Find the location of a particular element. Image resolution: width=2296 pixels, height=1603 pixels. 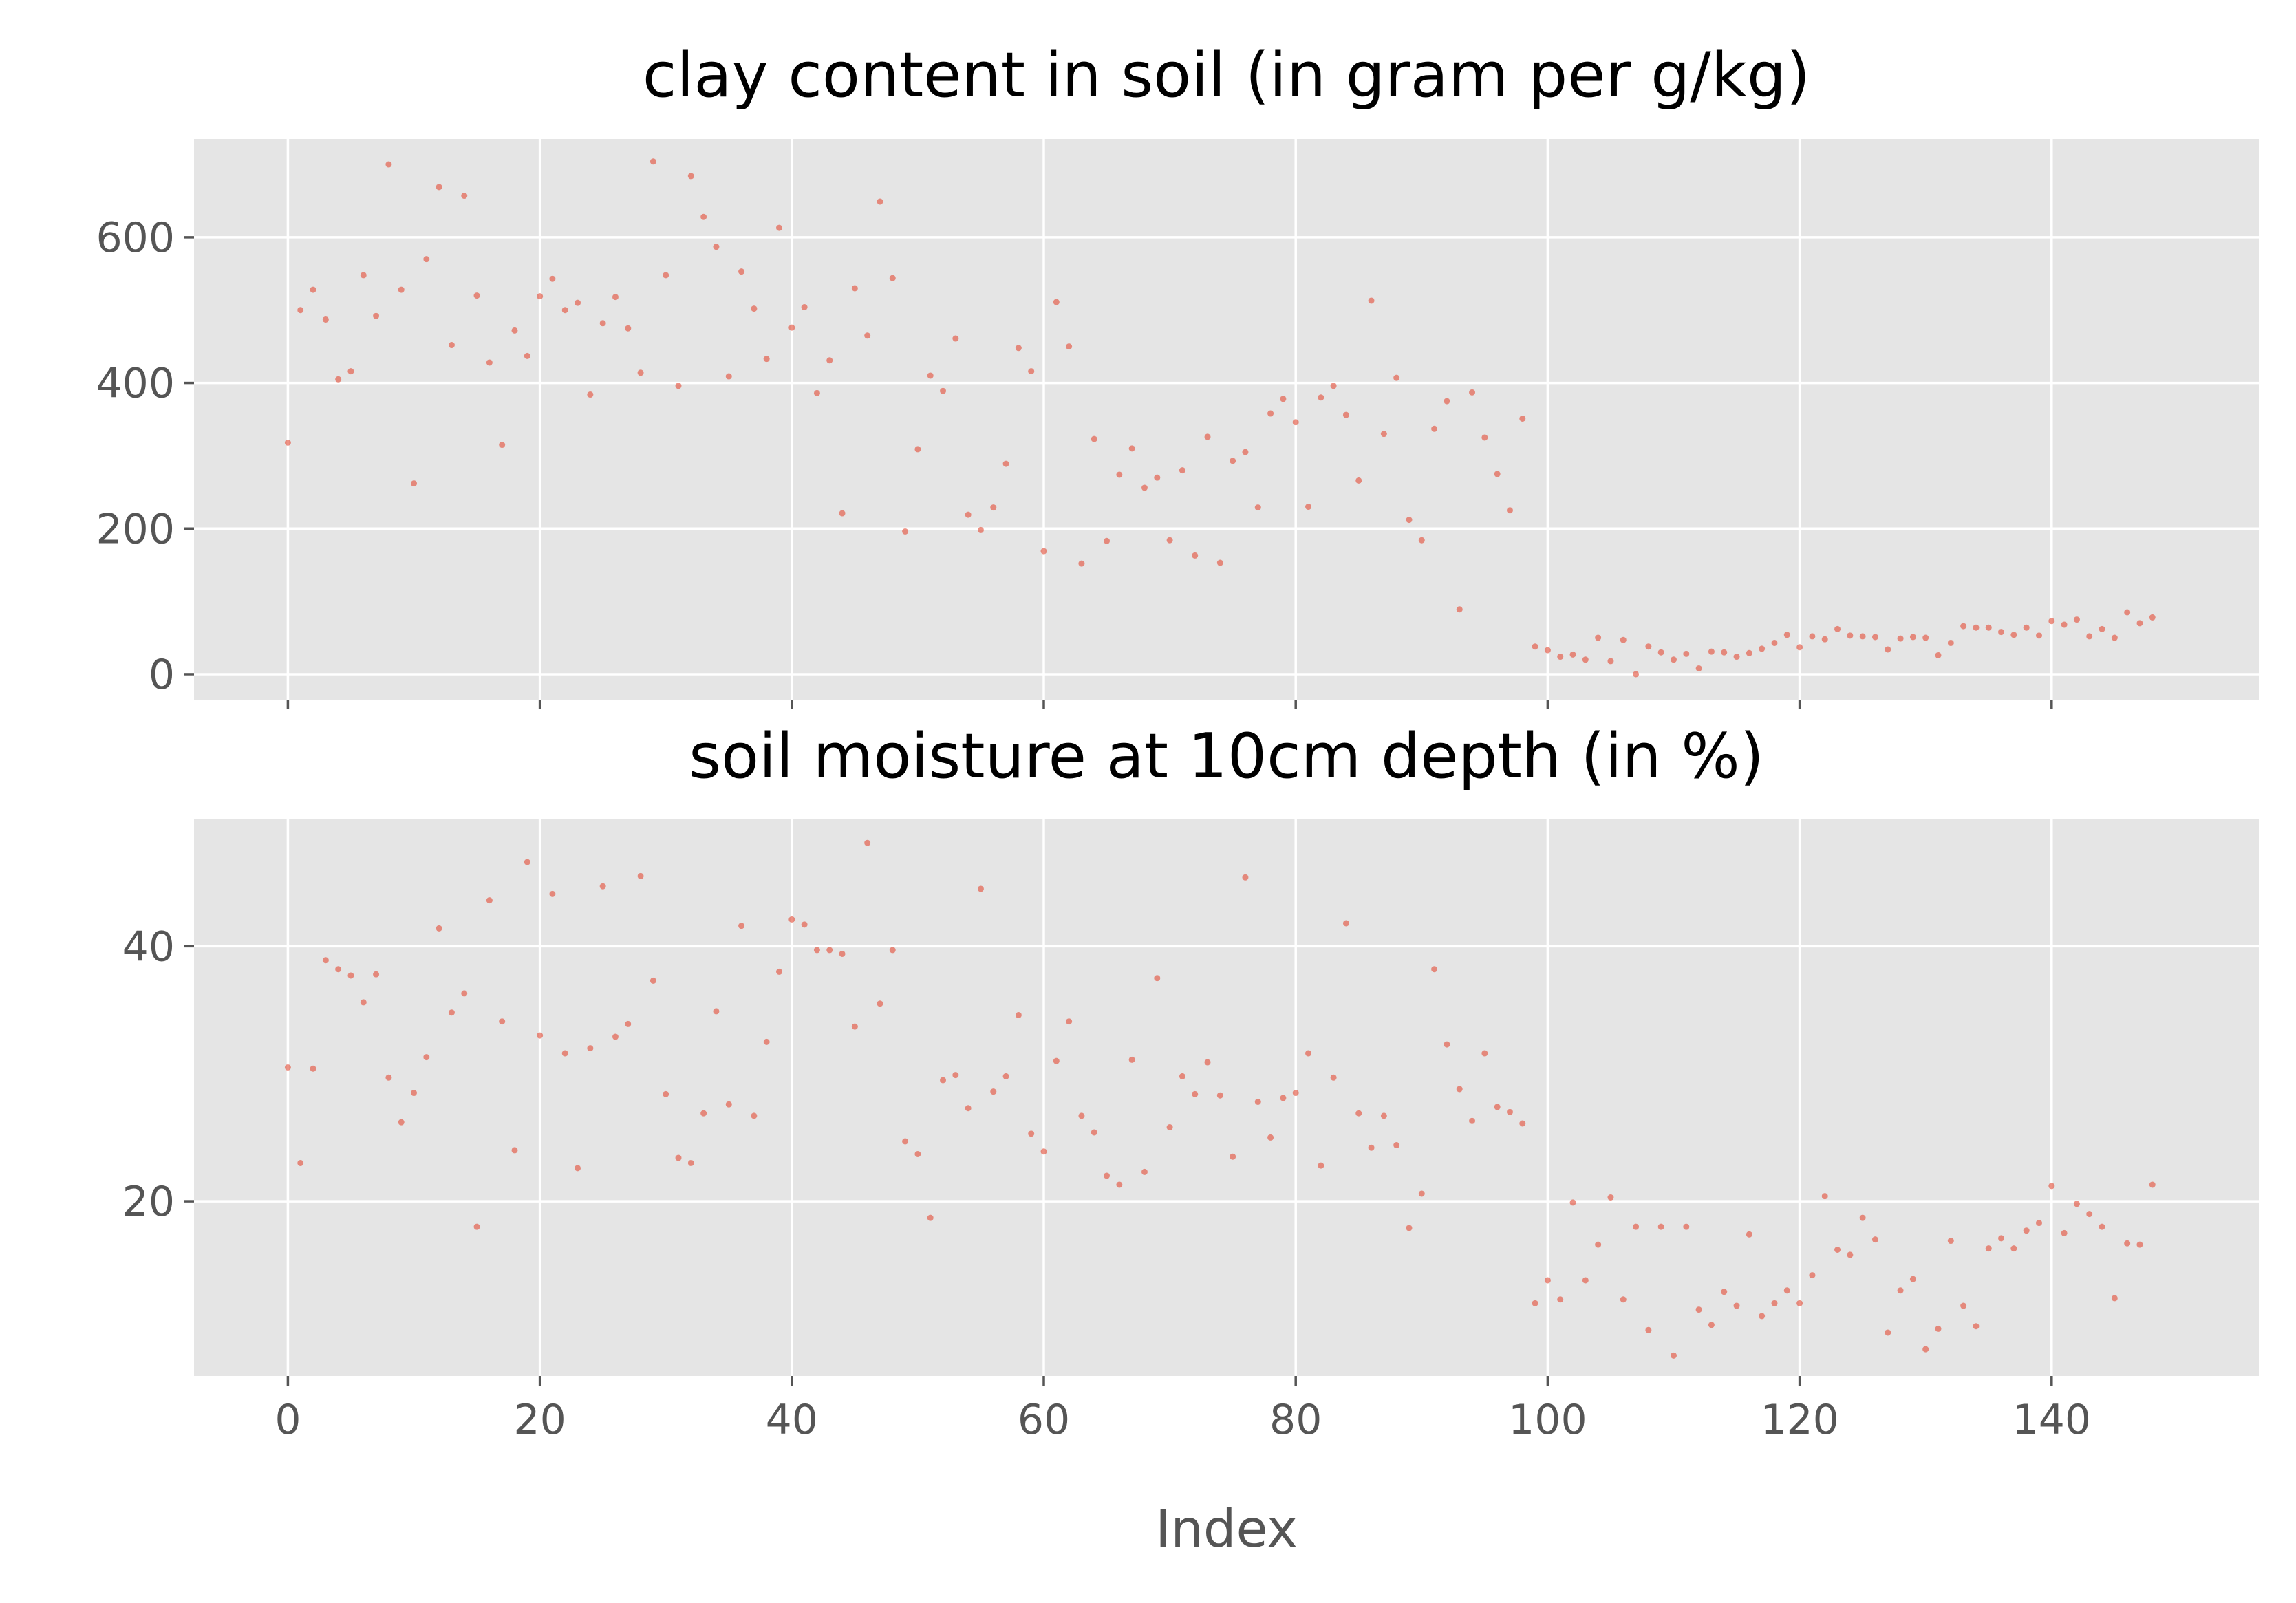

clay-y-tick-label: 400 is located at coordinates (135, 384).